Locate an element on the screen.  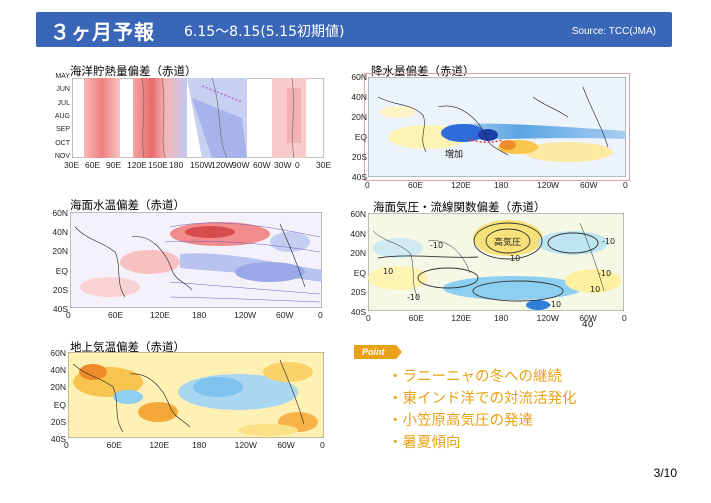
precip-lon-label-5: 60W is located at coordinates (589, 185).